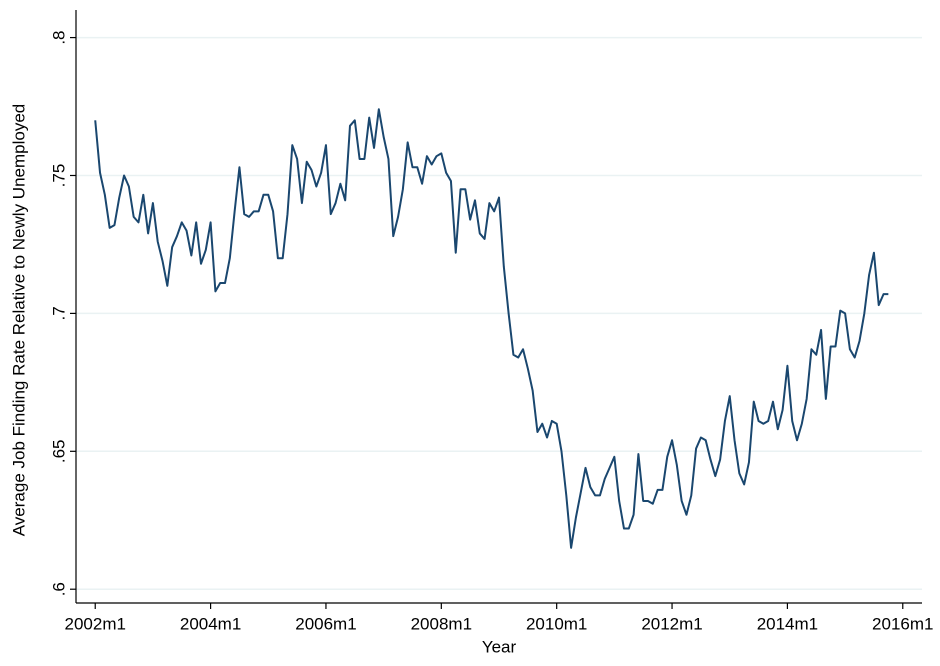 The height and width of the screenshot is (666, 940). I want to click on y-tick-label: .65, so click(58, 451).